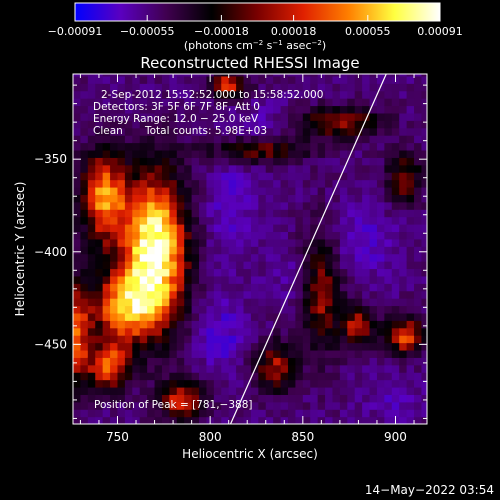 This screenshot has height=500, width=500. Describe the element at coordinates (368, 31) in the screenshot. I see `colorbar-tick-label: 0.00055` at that location.